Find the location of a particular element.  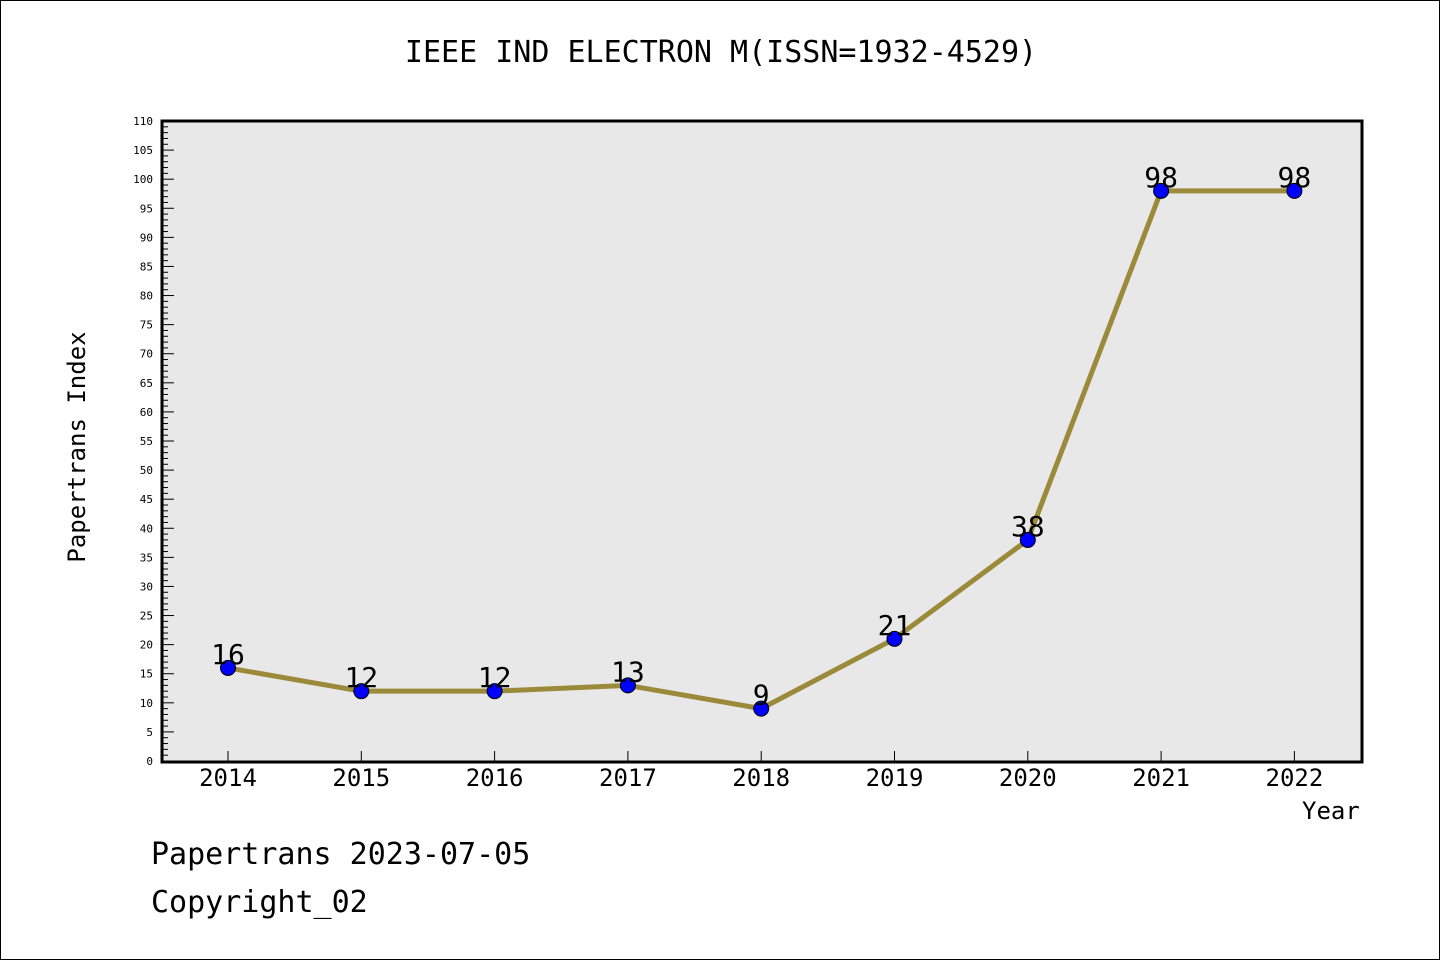

y-tick-label: 35 is located at coordinates (146, 557).